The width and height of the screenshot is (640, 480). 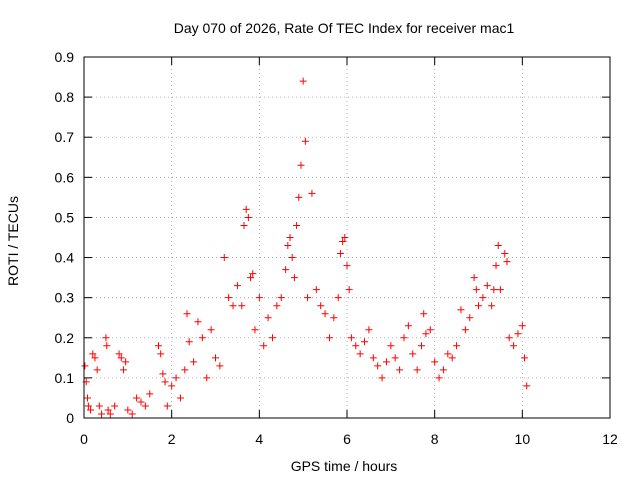 What do you see at coordinates (523, 439) in the screenshot?
I see `x-tick-label: 10` at bounding box center [523, 439].